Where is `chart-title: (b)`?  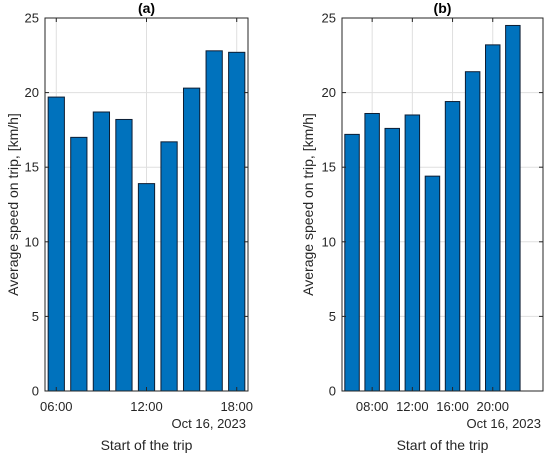
chart-title: (b) is located at coordinates (443, 8).